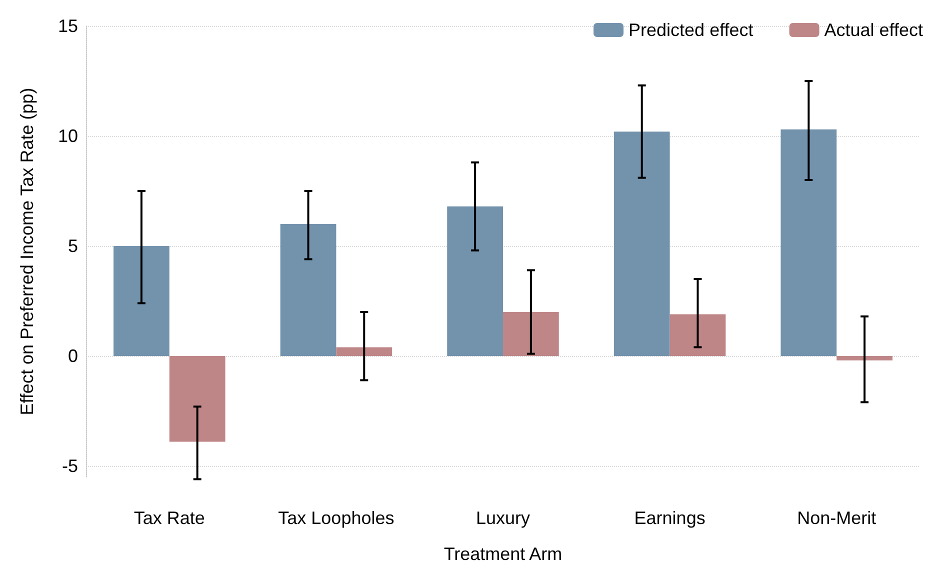 The image size is (939, 580). I want to click on x-tick-label: Tax Rate, so click(169, 518).